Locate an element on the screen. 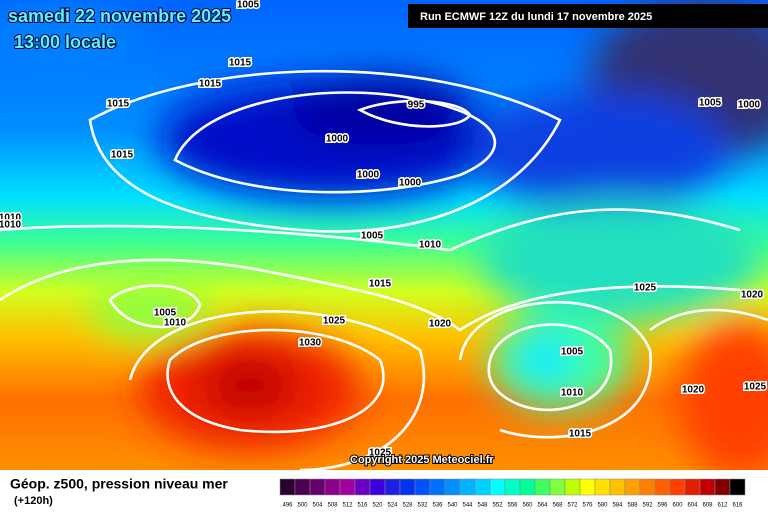 The width and height of the screenshot is (768, 512). title: samedi 22 novembre 2025 is located at coordinates (119, 16).